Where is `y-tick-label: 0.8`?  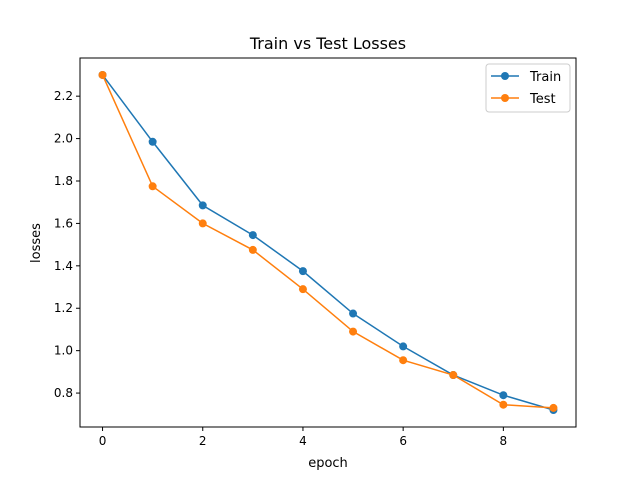
y-tick-label: 0.8 is located at coordinates (63, 393).